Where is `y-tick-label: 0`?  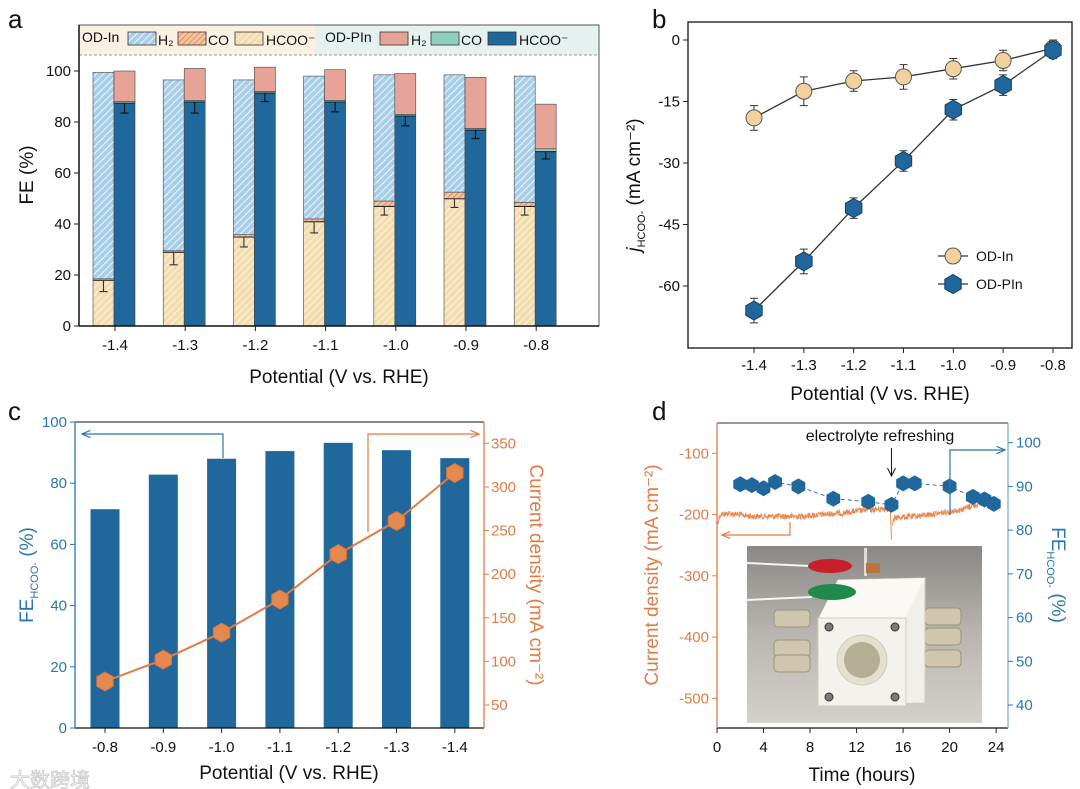 y-tick-label: 0 is located at coordinates (676, 40).